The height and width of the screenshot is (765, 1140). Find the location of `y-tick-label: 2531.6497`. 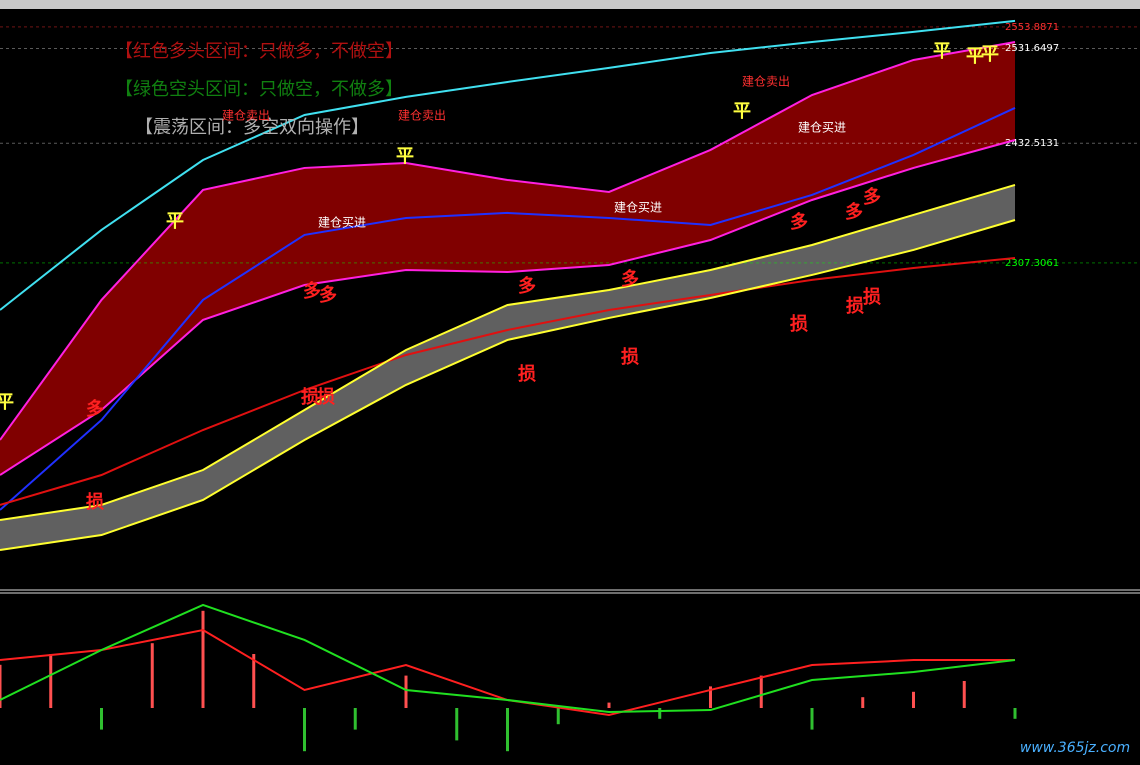

y-tick-label: 2531.6497 is located at coordinates (1032, 48).